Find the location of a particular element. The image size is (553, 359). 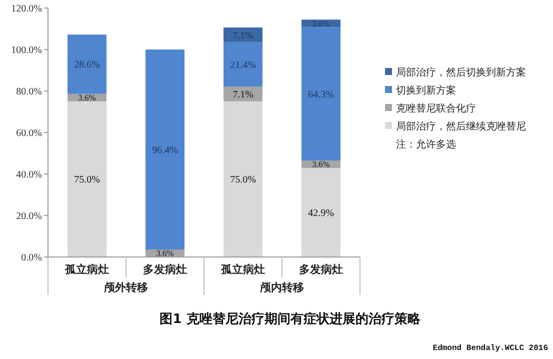

y-tick-label: 60.0% is located at coordinates (29, 133).